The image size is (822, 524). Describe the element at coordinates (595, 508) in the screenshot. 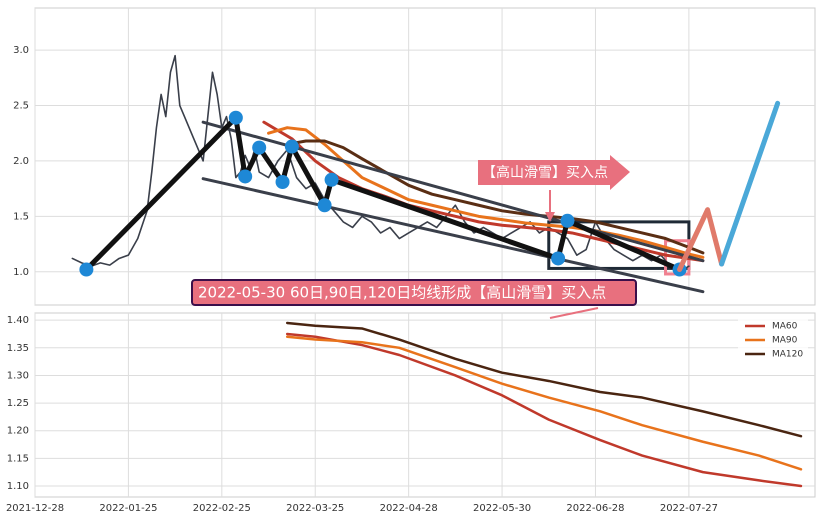

I see `x-tick-label: 2022-06-28` at that location.